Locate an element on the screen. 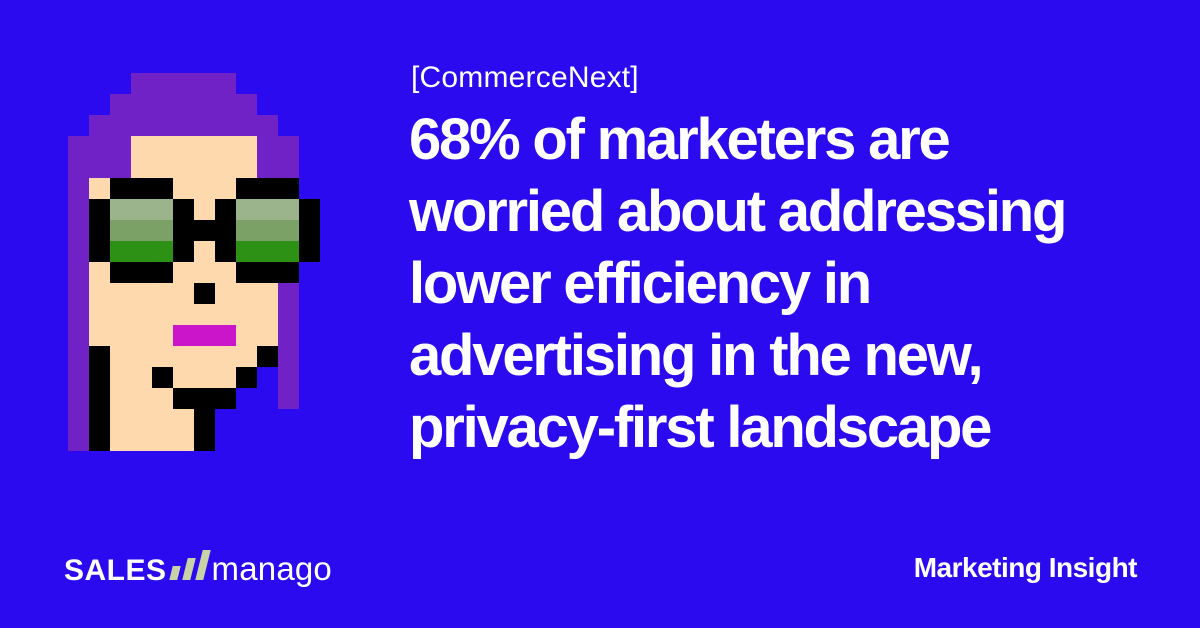 The height and width of the screenshot is (628, 1200). logo-text-manago: manago is located at coordinates (271, 568).